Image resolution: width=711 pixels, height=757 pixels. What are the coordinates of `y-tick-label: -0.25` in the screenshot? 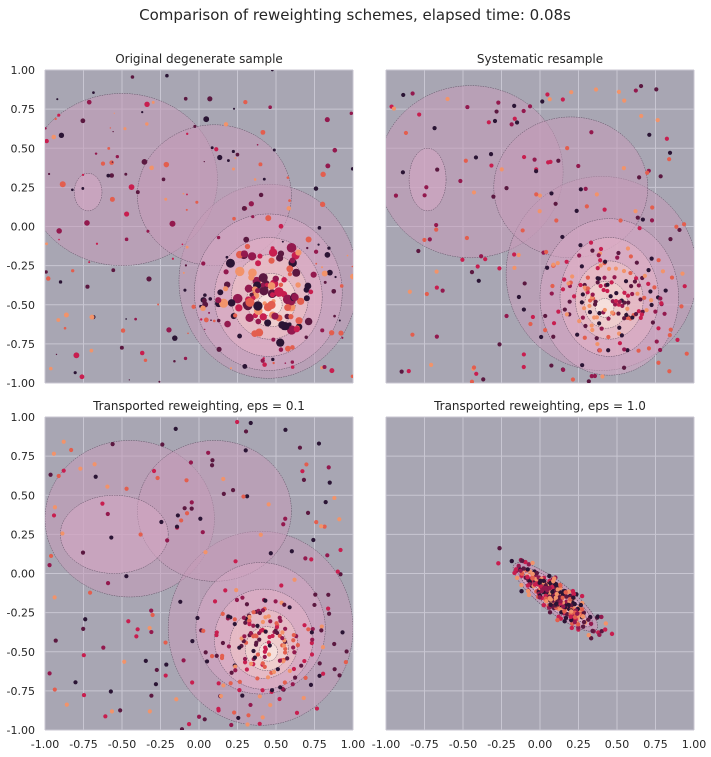 It's located at (21, 266).